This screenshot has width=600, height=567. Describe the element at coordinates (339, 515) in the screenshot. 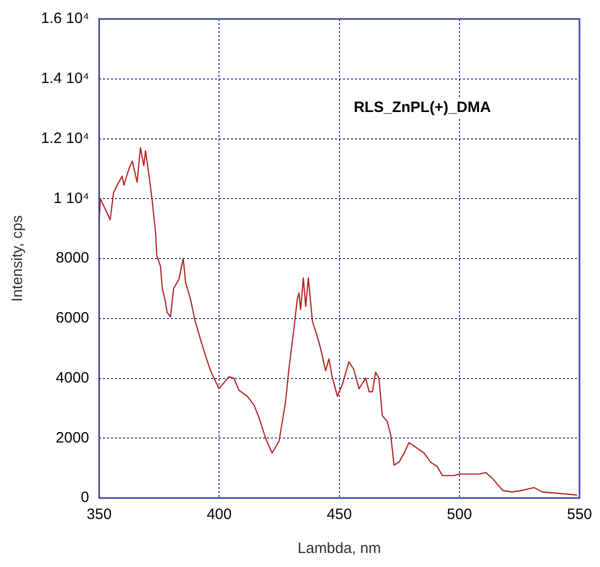

I see `x-tick-label: 450` at that location.